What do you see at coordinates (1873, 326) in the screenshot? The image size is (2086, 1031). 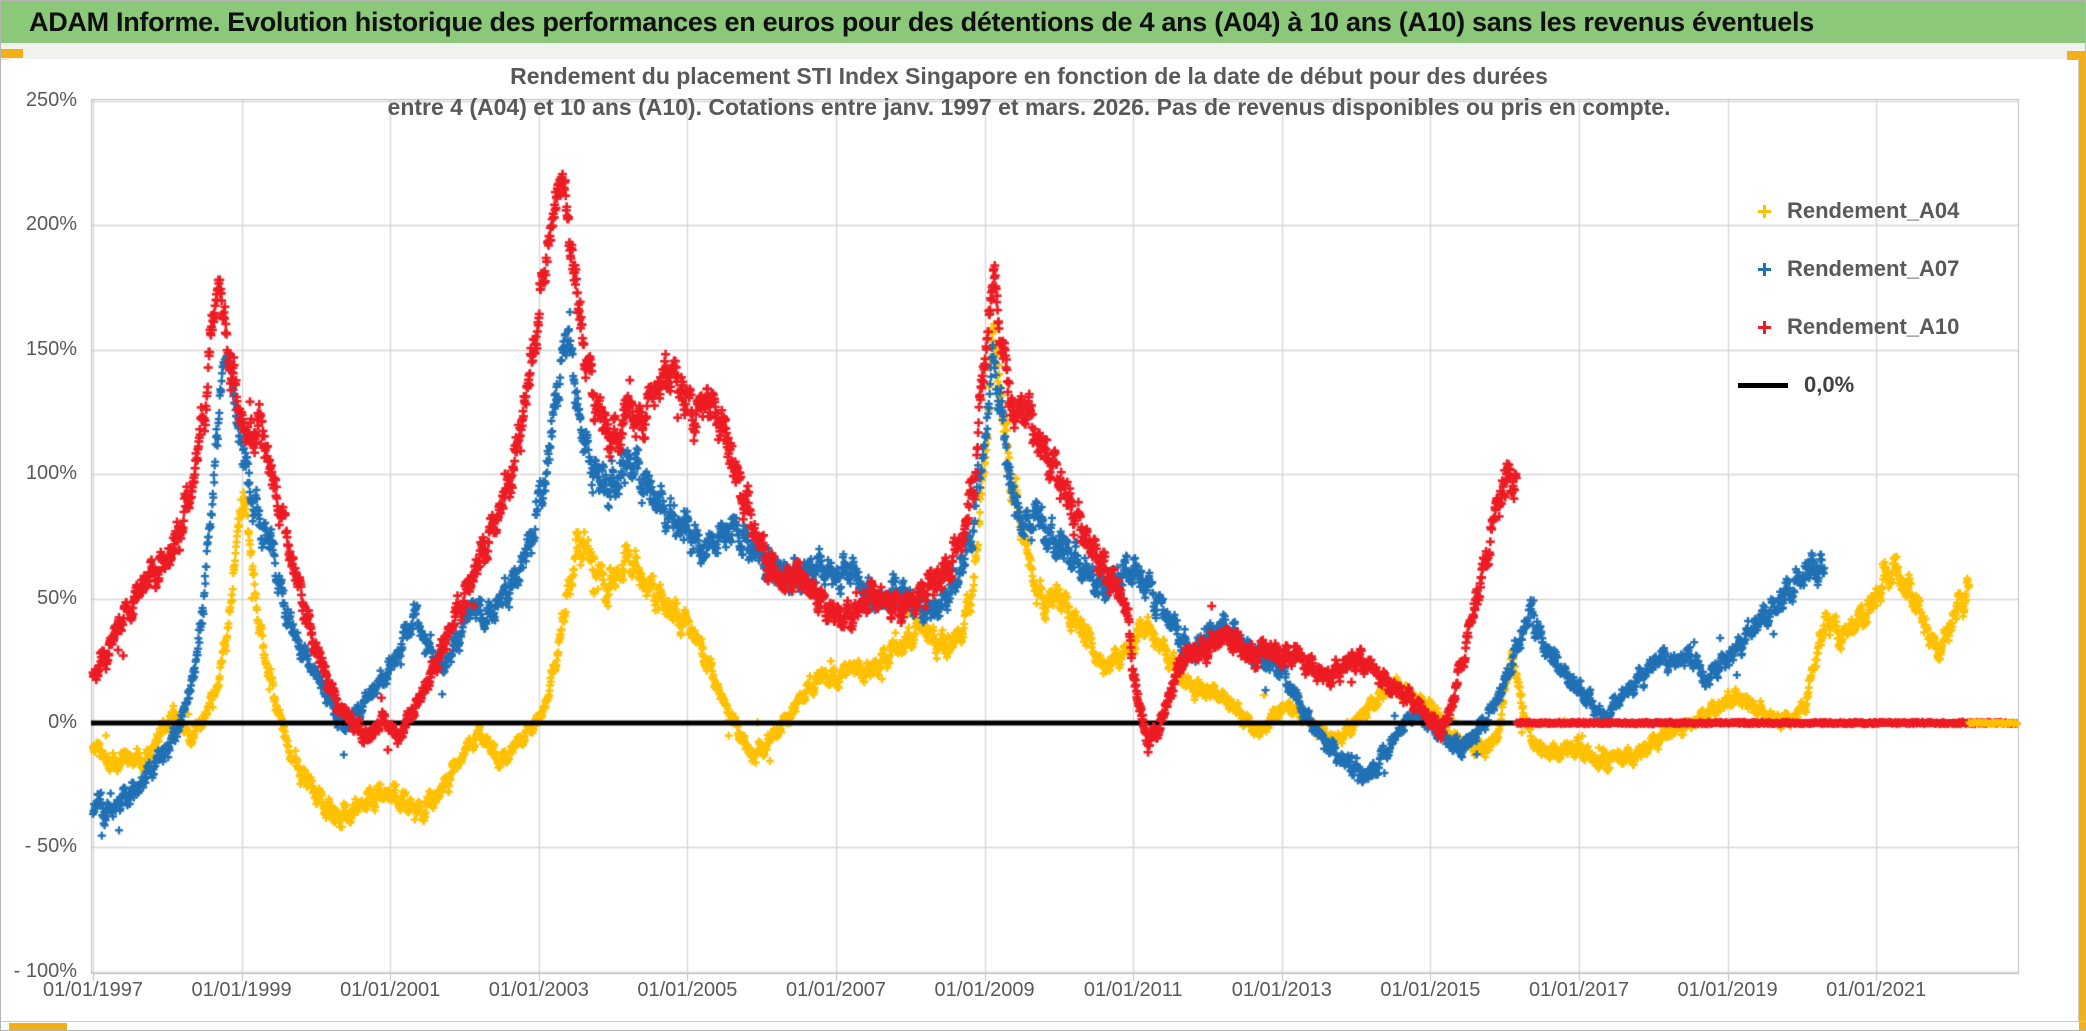 I see `legend-label-a10: Rendement_A10` at bounding box center [1873, 326].